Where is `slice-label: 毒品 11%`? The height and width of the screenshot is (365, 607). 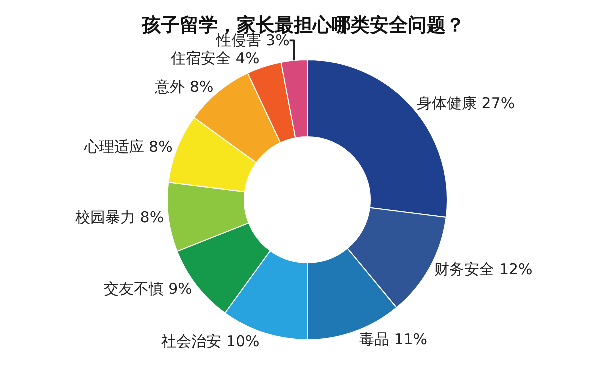
slice-label: 毒品 11% is located at coordinates (393, 339).